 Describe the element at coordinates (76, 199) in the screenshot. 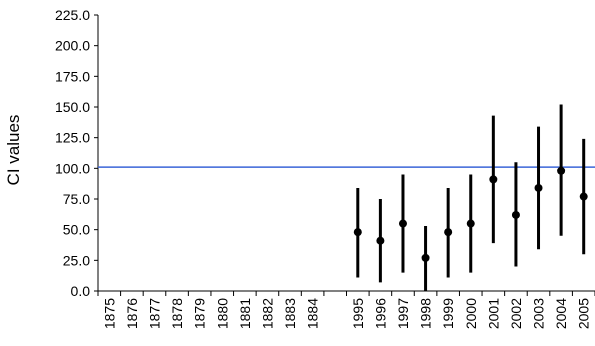

I see `y-tick-label: 75.0` at that location.